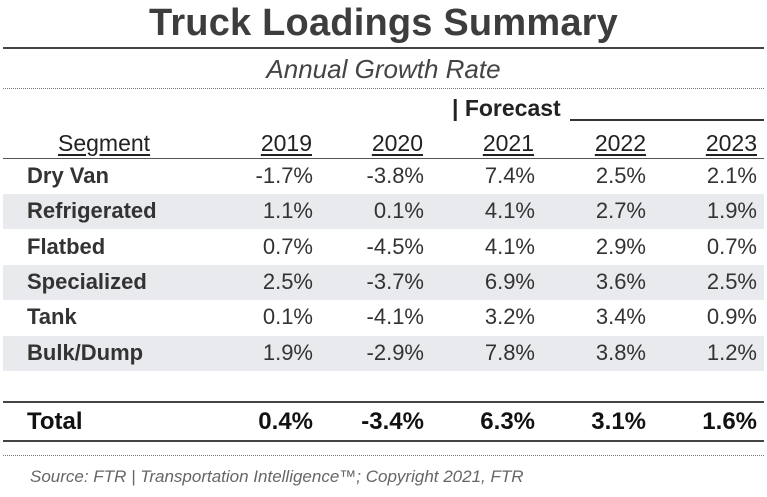 Image resolution: width=767 pixels, height=497 pixels. I want to click on cell-value: 3.8%, so click(620, 352).